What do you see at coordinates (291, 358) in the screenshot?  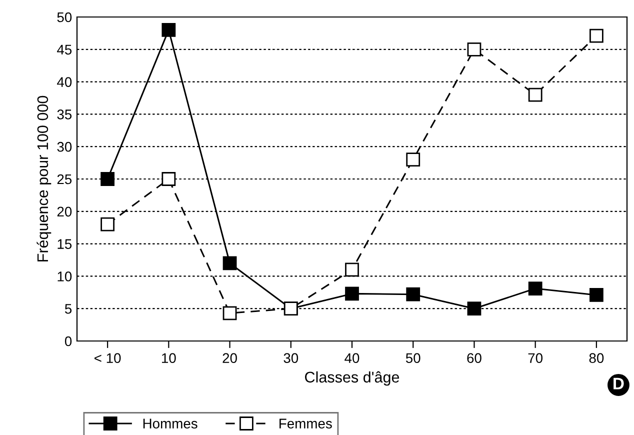 I see `x-tick-label: 30` at bounding box center [291, 358].